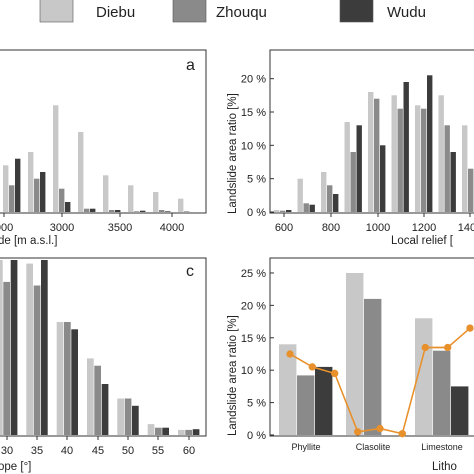 The width and height of the screenshot is (474, 474). I want to click on panel-d-ytick-5: 25 %, so click(253, 274).